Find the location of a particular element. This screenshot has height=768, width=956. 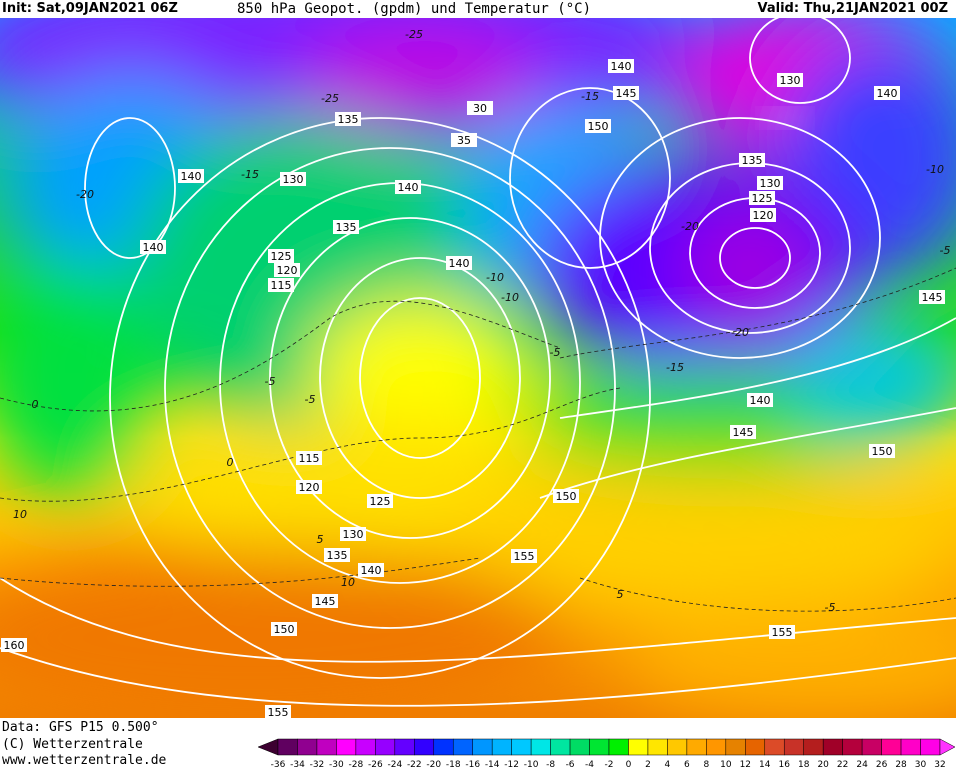

legend-tick-label: 14 is located at coordinates (765, 764).